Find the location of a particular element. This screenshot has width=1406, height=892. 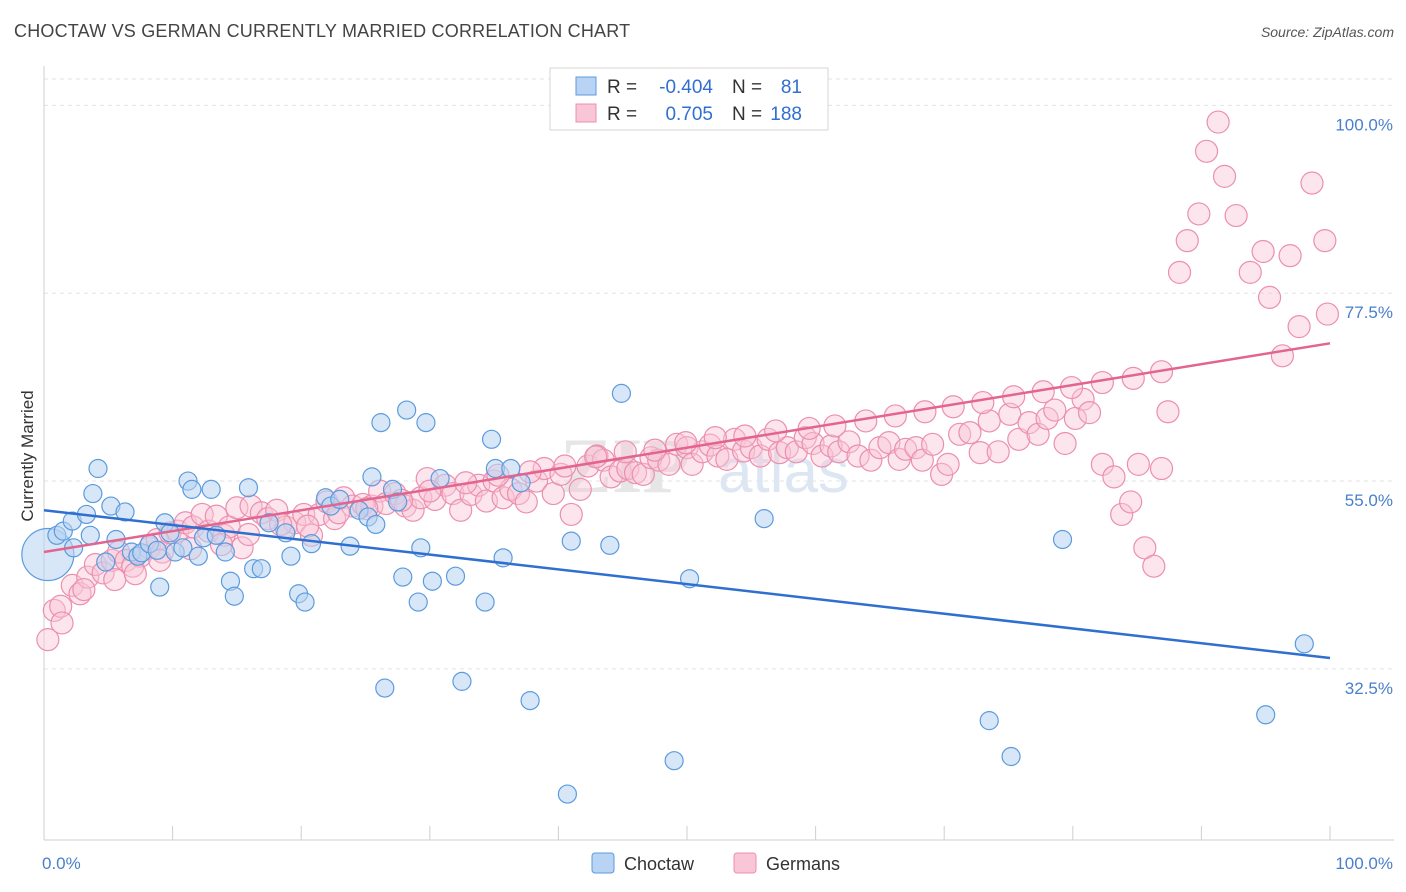

legend-swatch-germans is located at coordinates (586, 113).